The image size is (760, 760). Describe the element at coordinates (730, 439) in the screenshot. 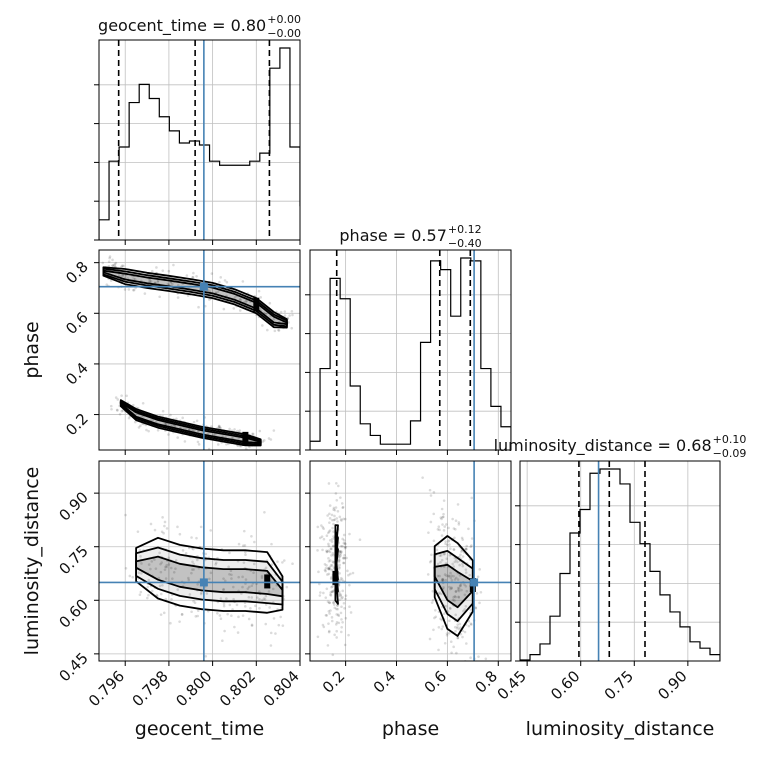

I see `title-plus: +0.10` at that location.